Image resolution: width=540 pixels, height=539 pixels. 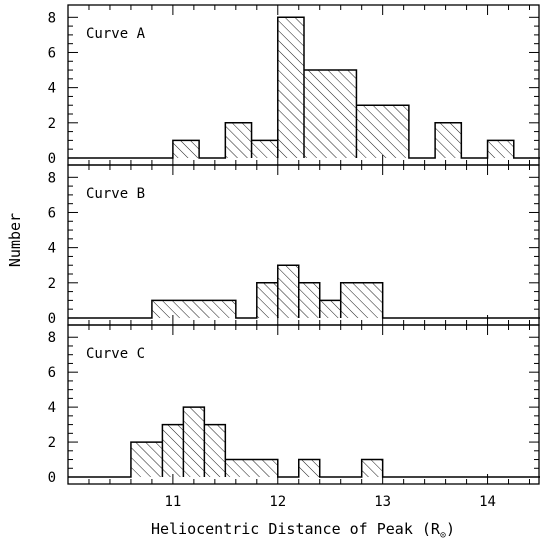 I want to click on x-axis-label: Heliocentric Distance of Peak (R⊙), so click(x=303, y=529).